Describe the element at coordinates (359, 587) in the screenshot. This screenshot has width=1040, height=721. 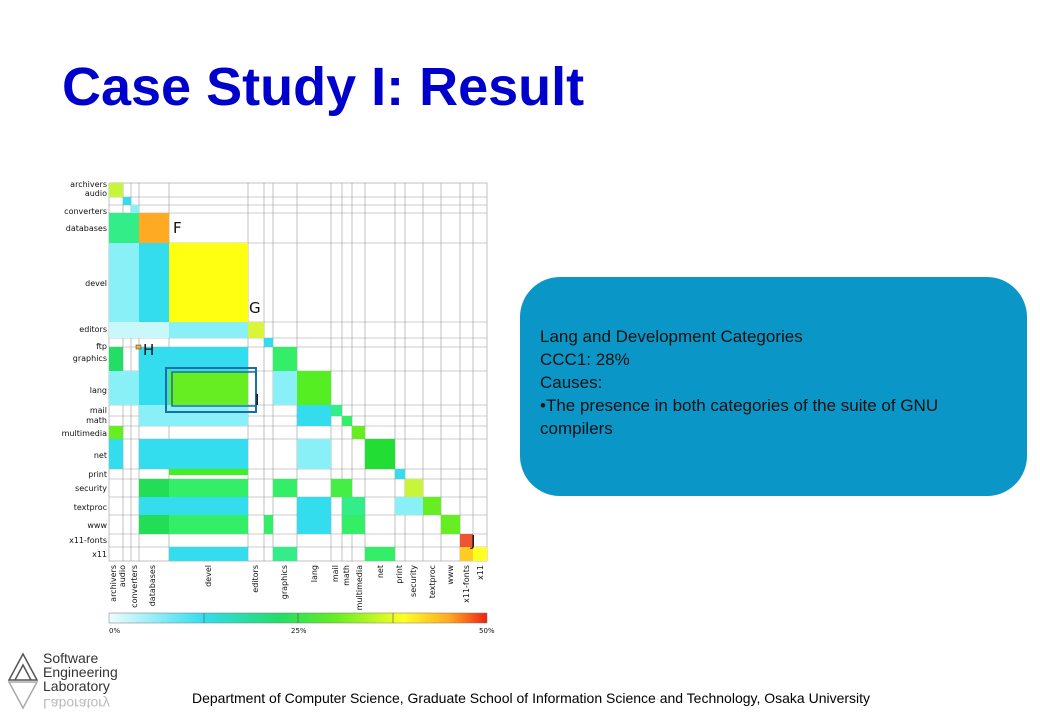
I see `col-label: multimedia` at that location.